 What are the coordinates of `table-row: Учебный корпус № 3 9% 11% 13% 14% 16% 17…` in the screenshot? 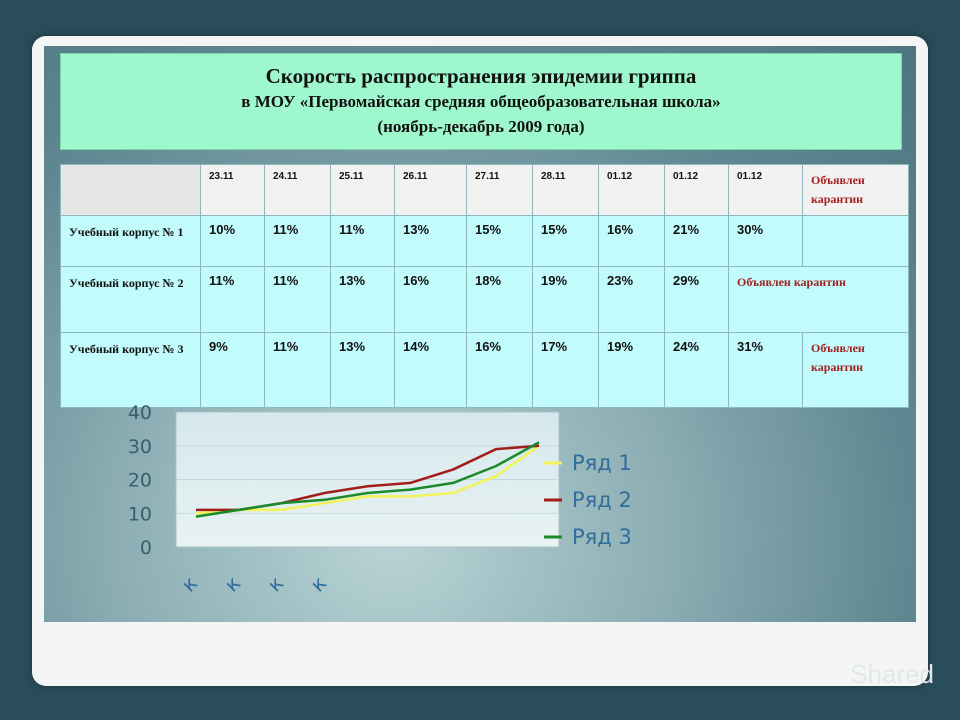 It's located at (484, 370).